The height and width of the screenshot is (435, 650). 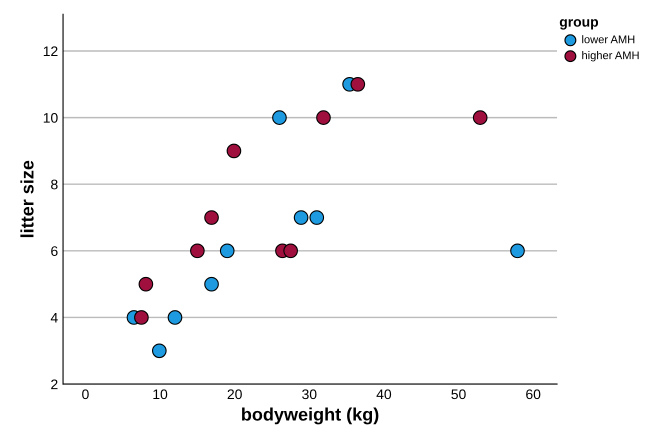 I want to click on y-tick-label: 2, so click(x=54, y=384).